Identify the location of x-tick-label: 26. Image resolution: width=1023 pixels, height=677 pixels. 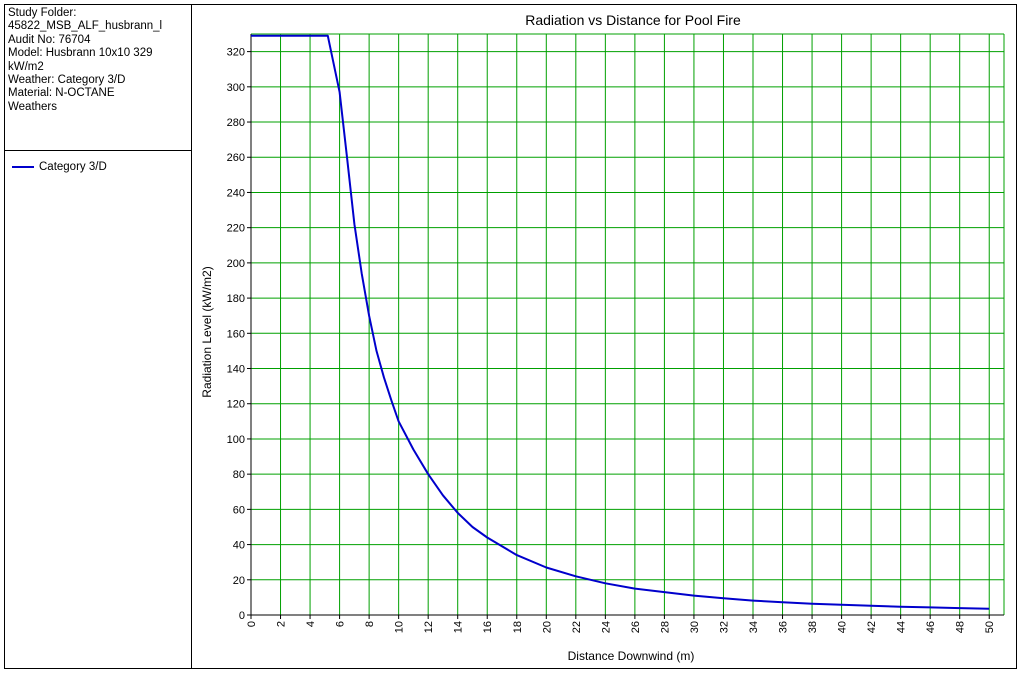
(636, 627).